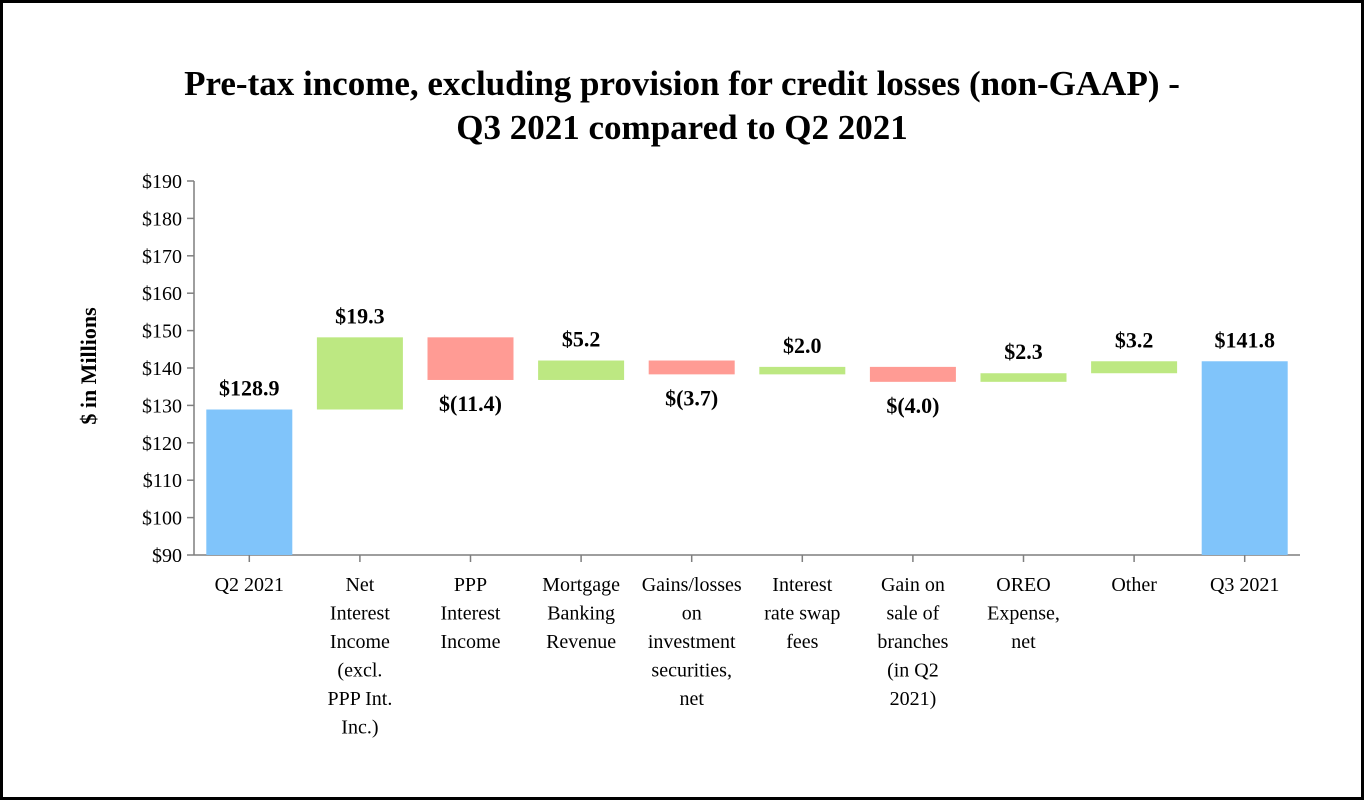 This screenshot has width=1364, height=800. I want to click on y-tick-label: $120, so click(162, 444).